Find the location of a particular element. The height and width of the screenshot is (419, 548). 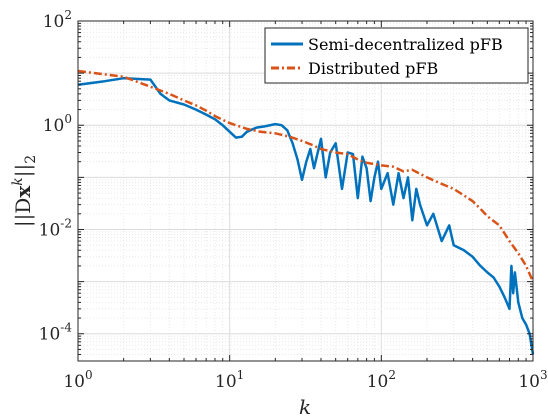

x-tick-labels: 10⁰ 10¹ 10² 10³ is located at coordinates (305, 380).